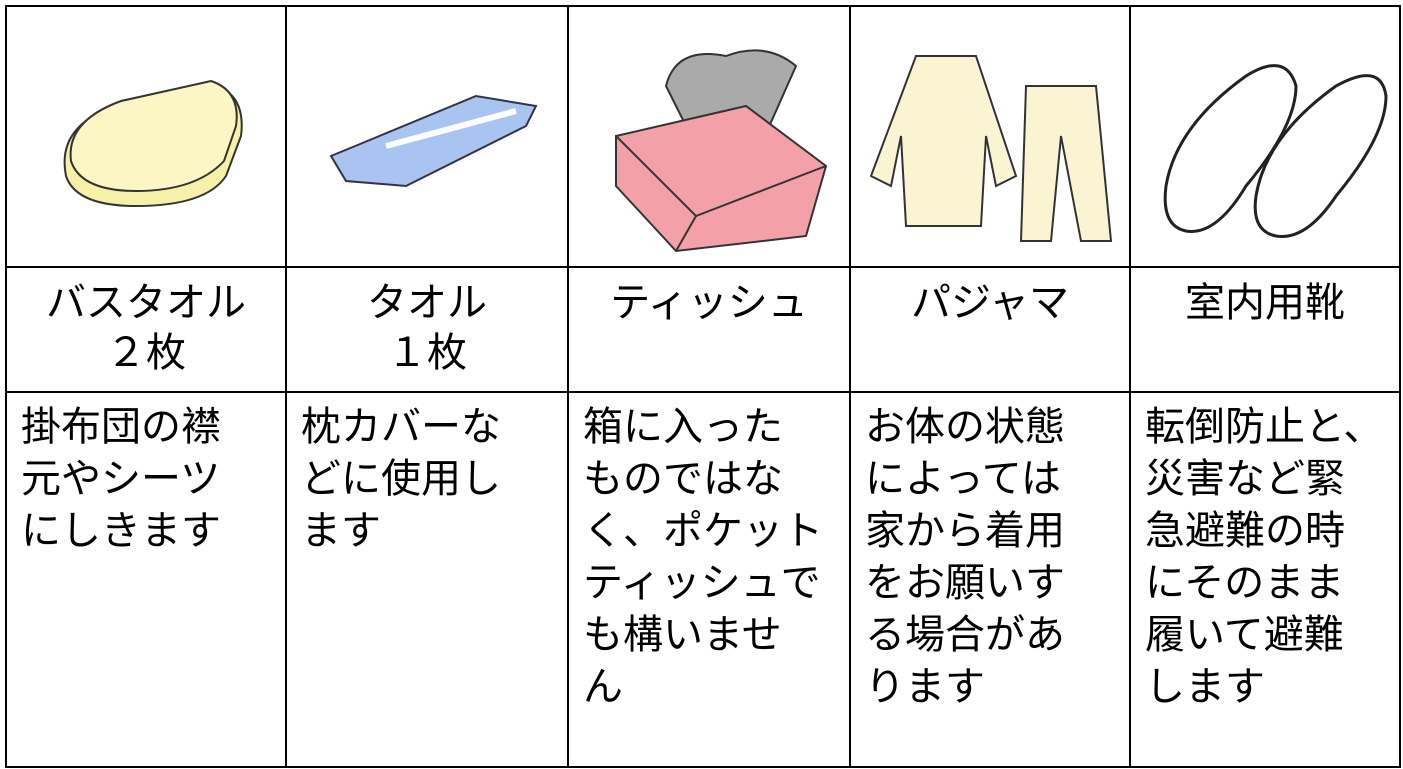 The image size is (1403, 769). I want to click on text-line: 箱に入った, so click(683, 427).